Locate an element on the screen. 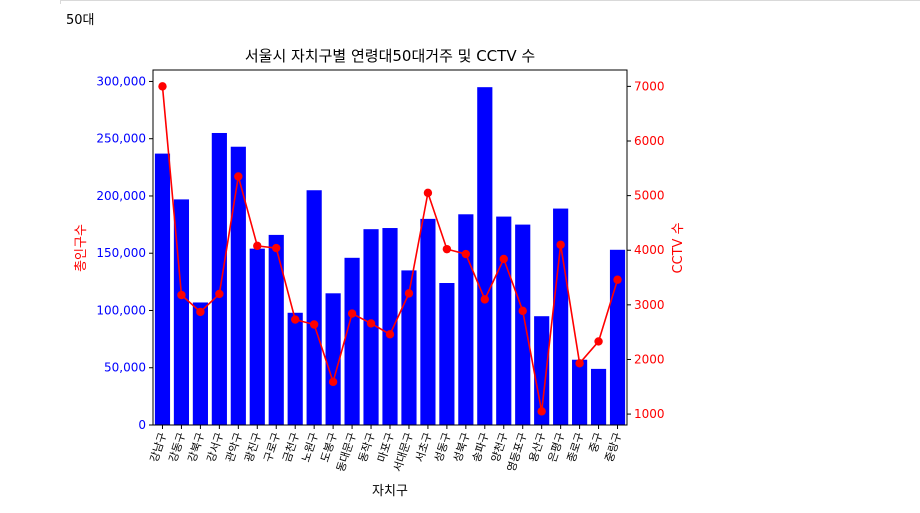 The width and height of the screenshot is (920, 513). y-left-tick-label: 50,000 is located at coordinates (125, 368).